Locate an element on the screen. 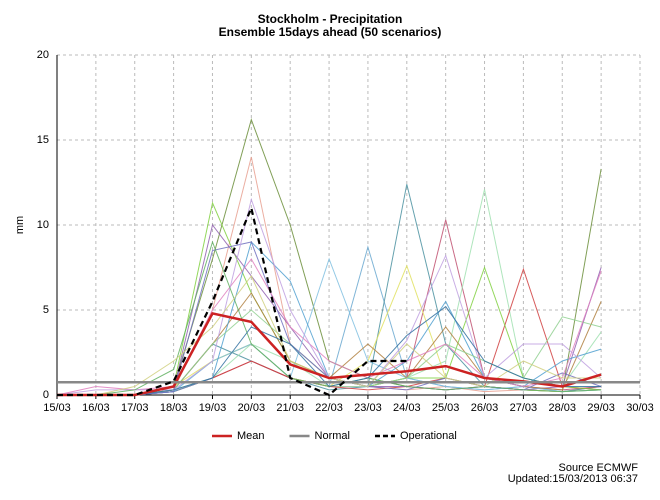  x-tick-label: 18/03 is located at coordinates (174, 408).